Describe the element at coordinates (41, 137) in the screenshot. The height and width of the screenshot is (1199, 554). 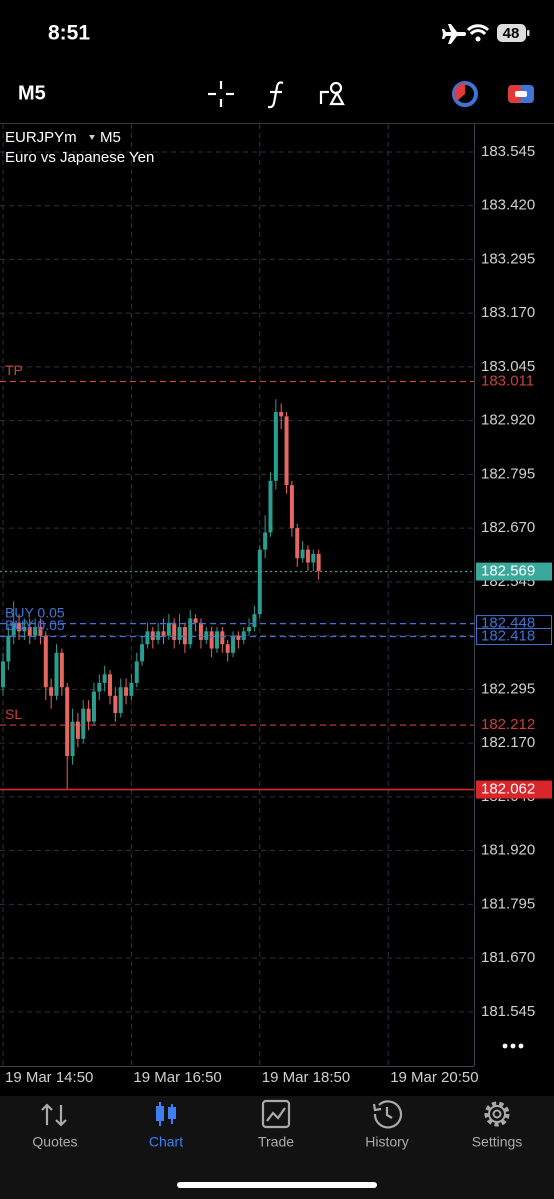
I see `symbol: EURJPYm` at that location.